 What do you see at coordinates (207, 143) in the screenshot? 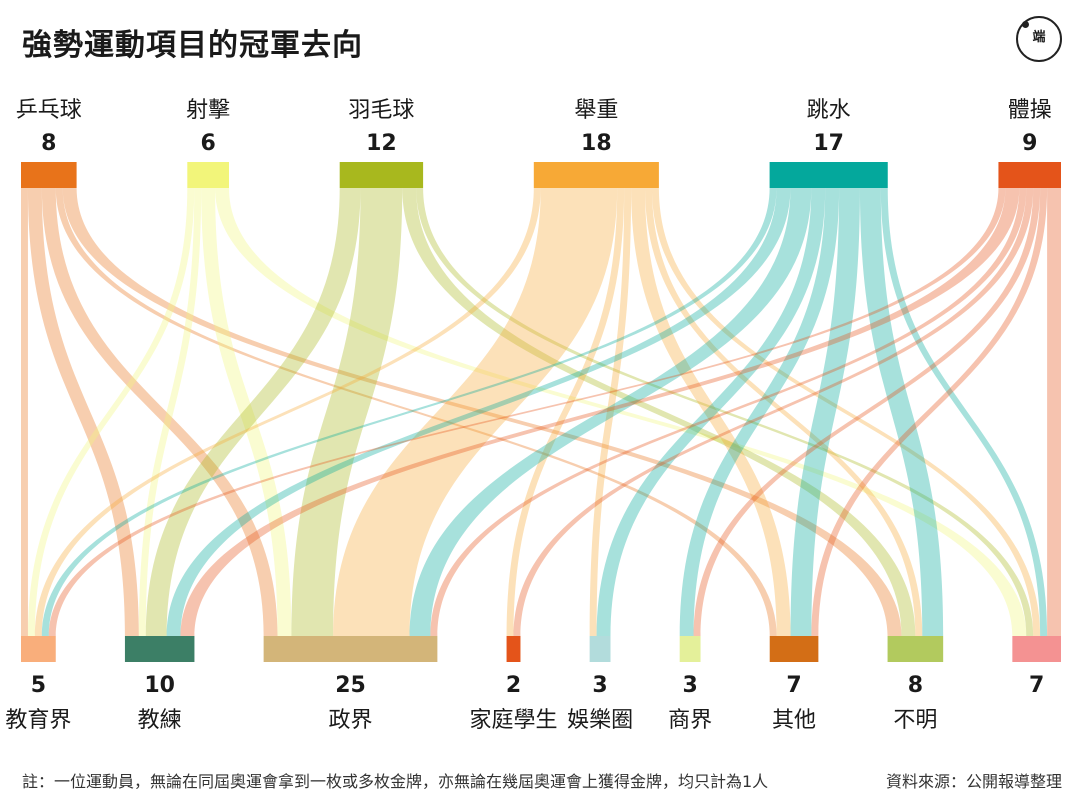
I see `source-value-1: 6` at bounding box center [207, 143].